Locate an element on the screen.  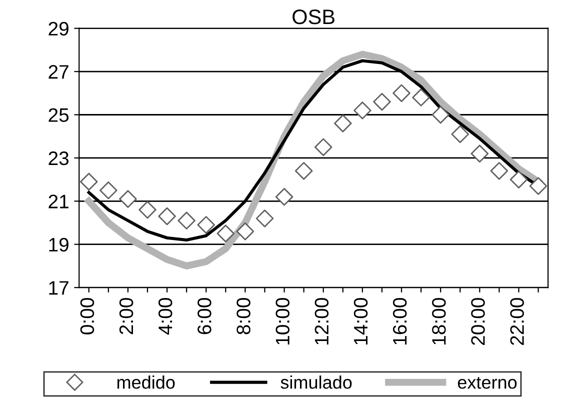
x-tick-label: 2:00 is located at coordinates (126, 316).